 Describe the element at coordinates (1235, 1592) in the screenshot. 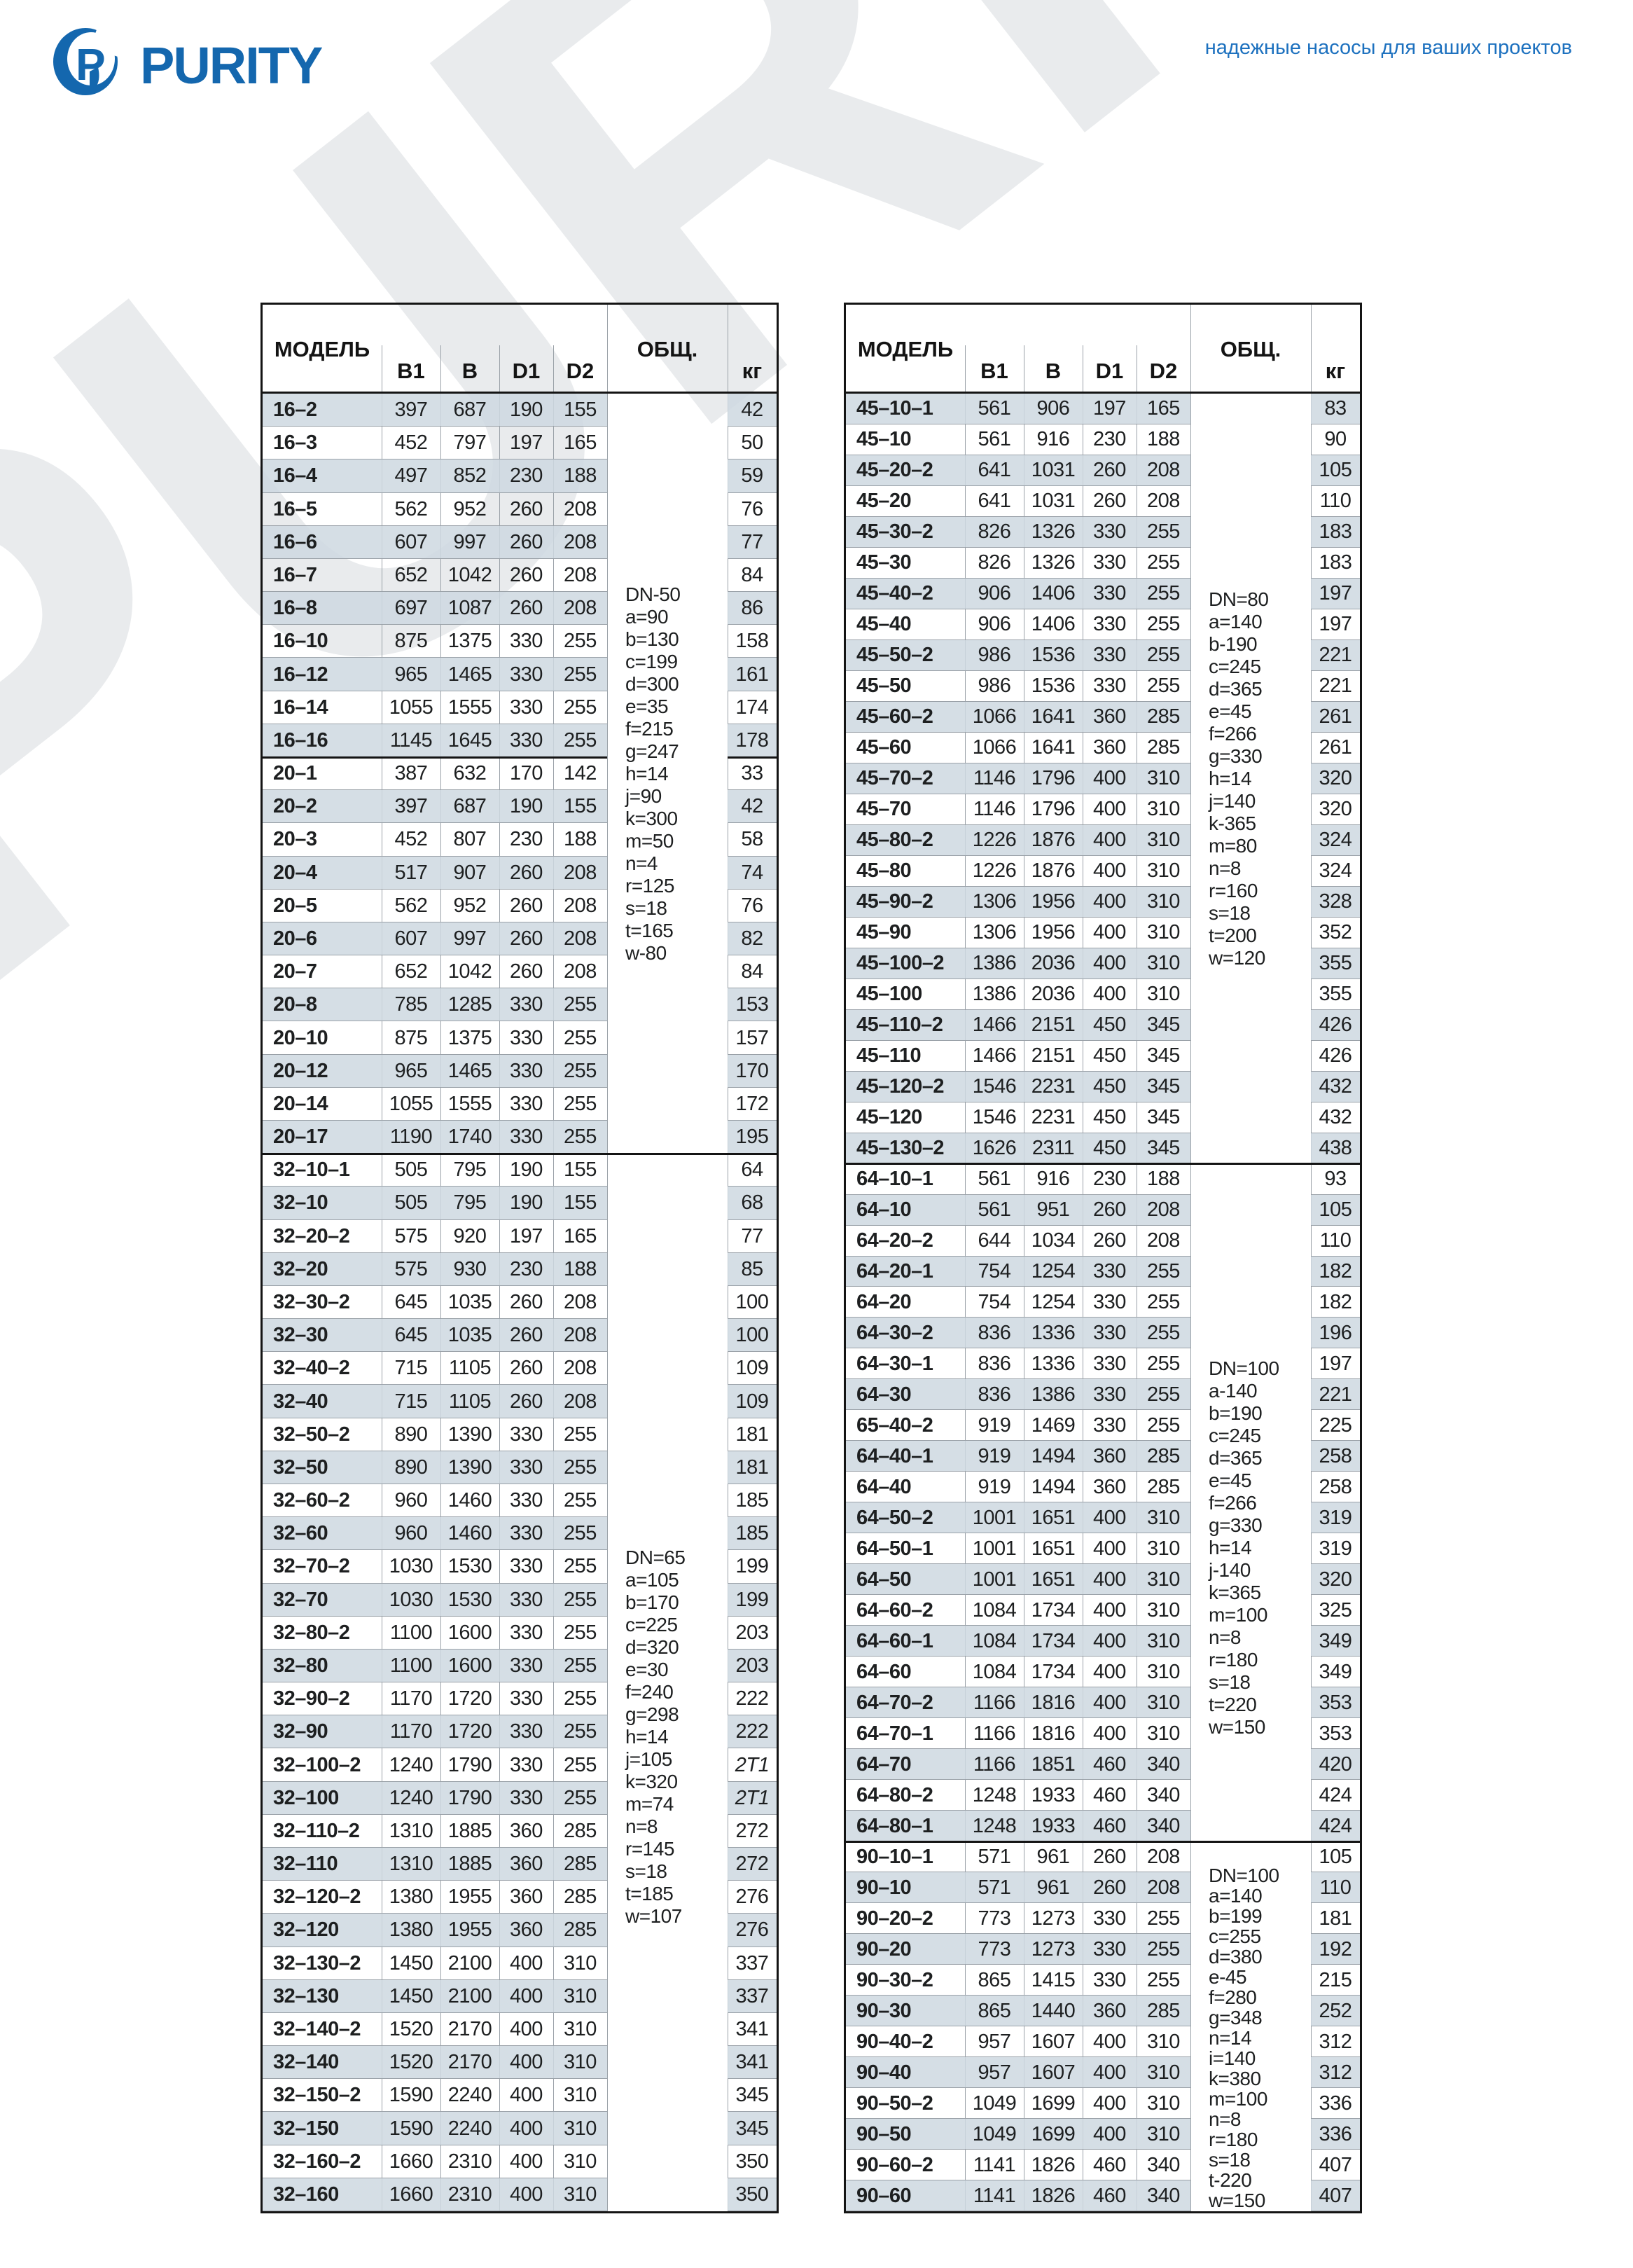

I see `obsh-note-line: k=365` at that location.